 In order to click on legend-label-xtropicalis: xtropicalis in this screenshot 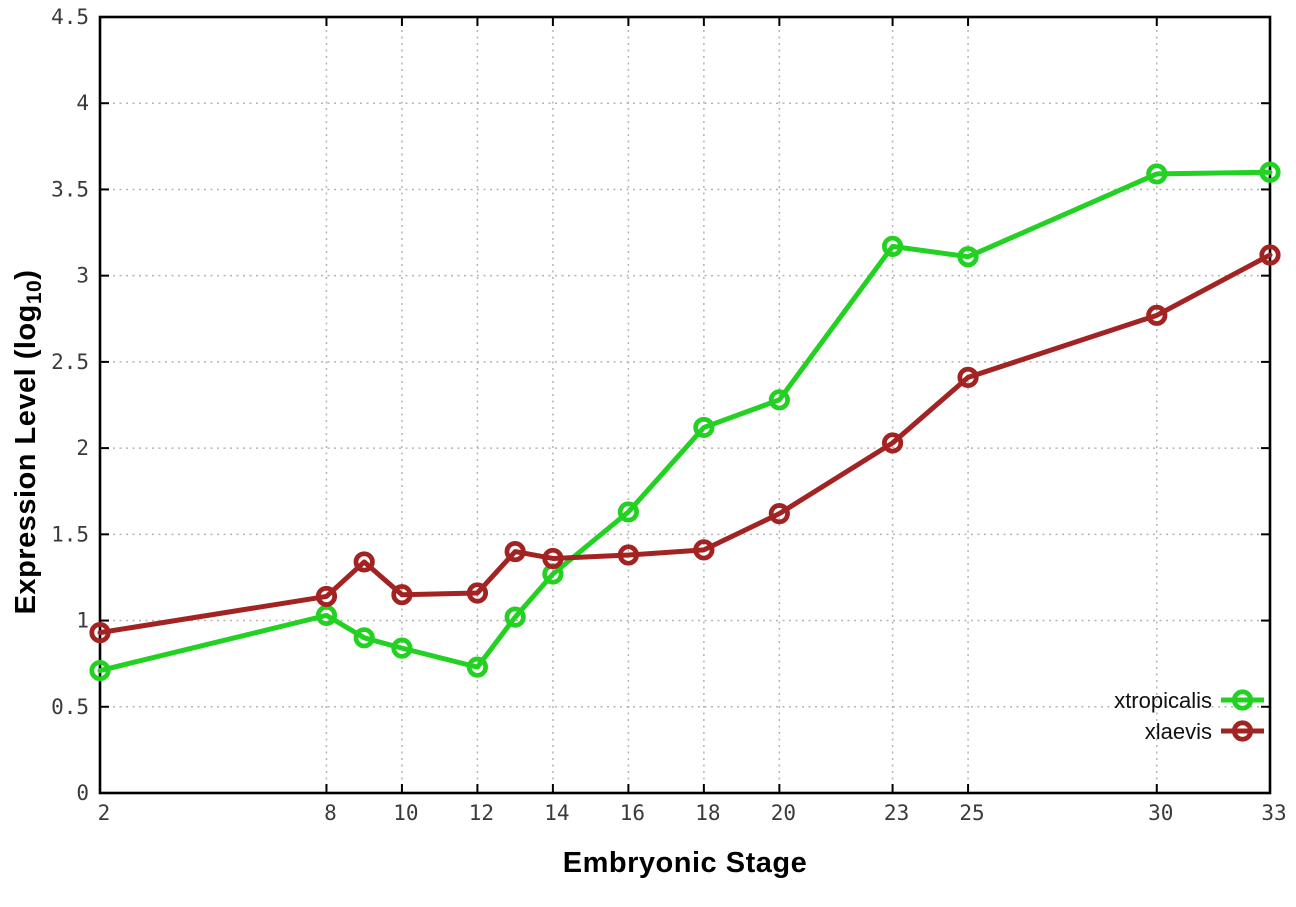, I will do `click(1163, 700)`.